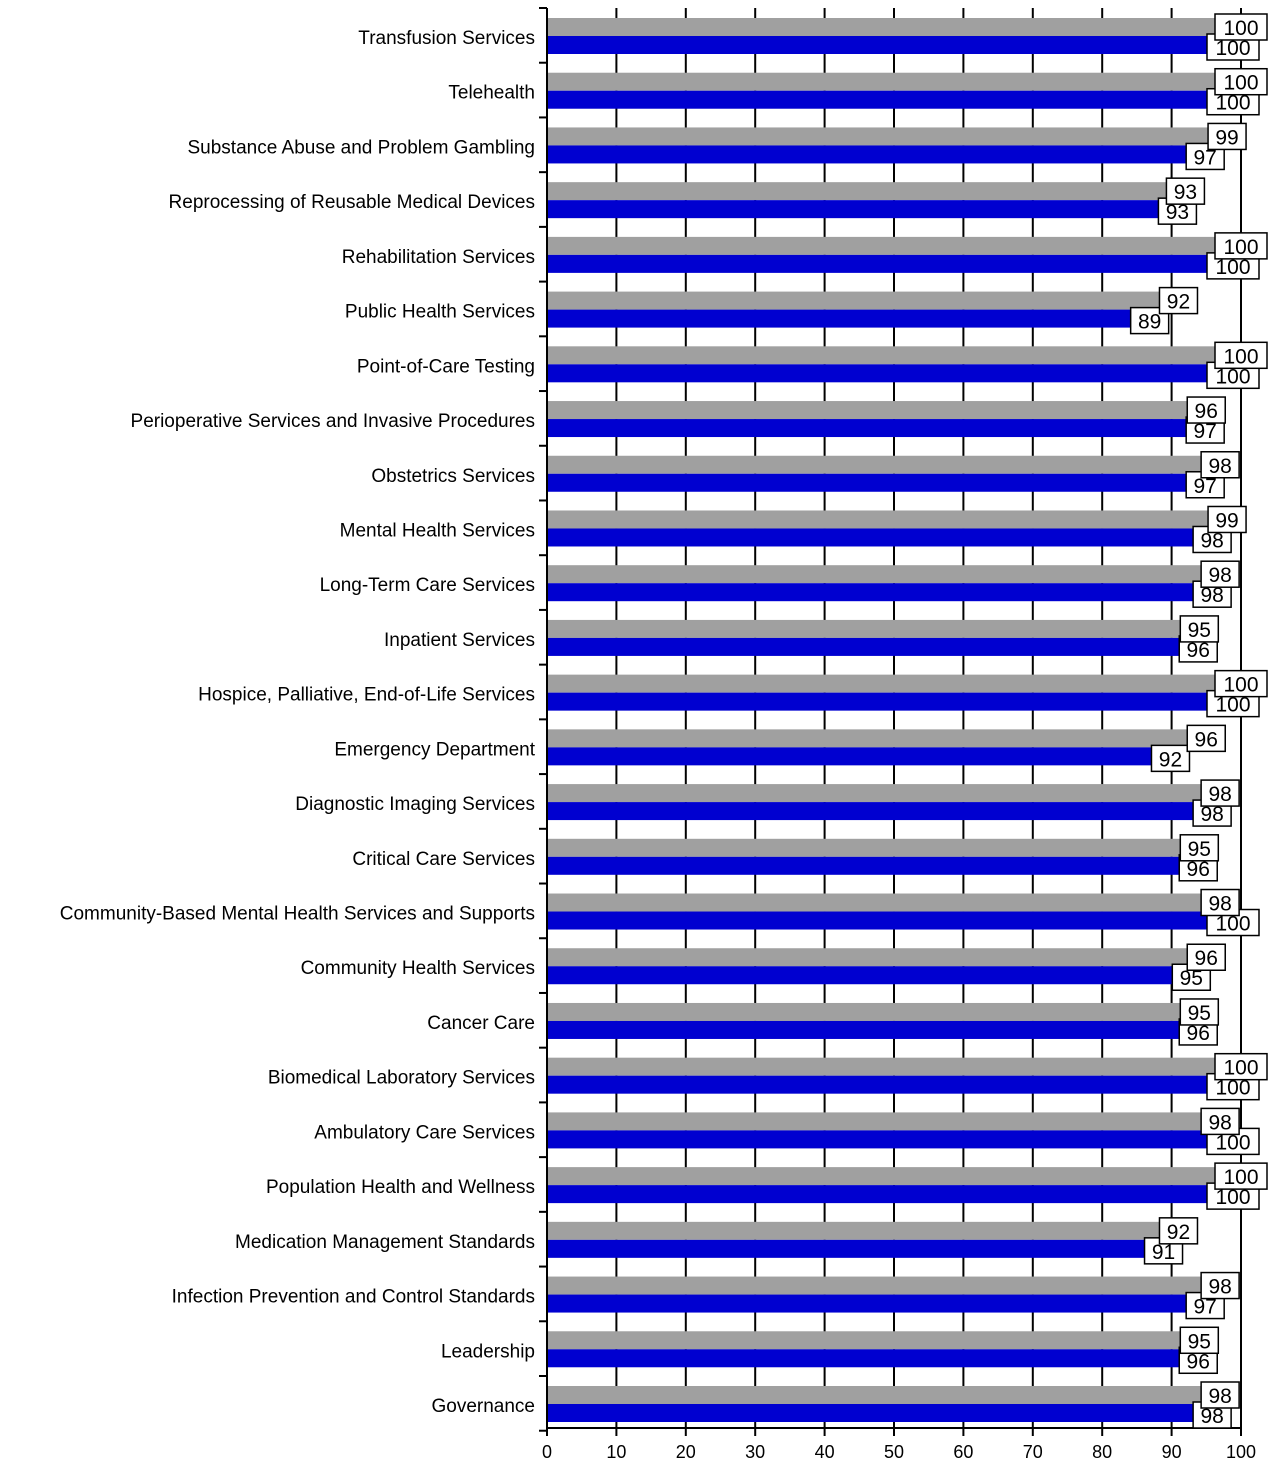  I want to click on data-label-gray-19-text: 100, so click(1240, 1068).